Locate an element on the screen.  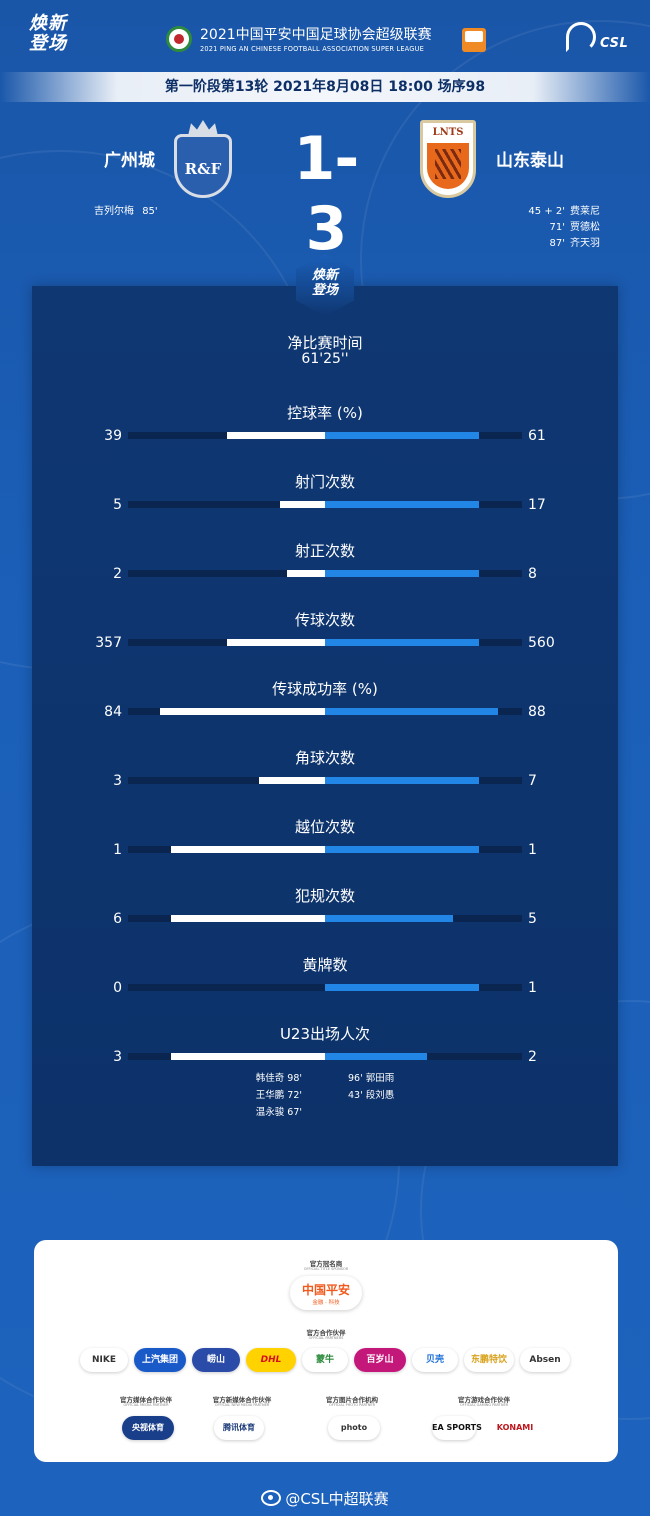
u23-home-players: 韩佳奇 98' 王华鹏 72' 温永骏 67' is located at coordinates (271, 1095).